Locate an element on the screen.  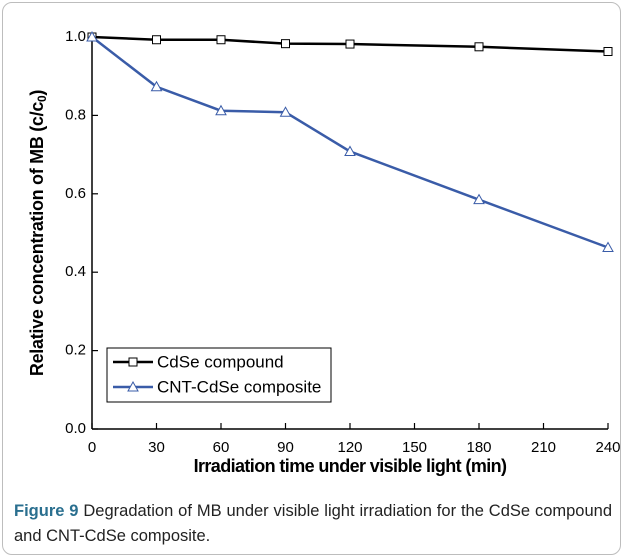
y-label-sub: 0 is located at coordinates (42, 98).